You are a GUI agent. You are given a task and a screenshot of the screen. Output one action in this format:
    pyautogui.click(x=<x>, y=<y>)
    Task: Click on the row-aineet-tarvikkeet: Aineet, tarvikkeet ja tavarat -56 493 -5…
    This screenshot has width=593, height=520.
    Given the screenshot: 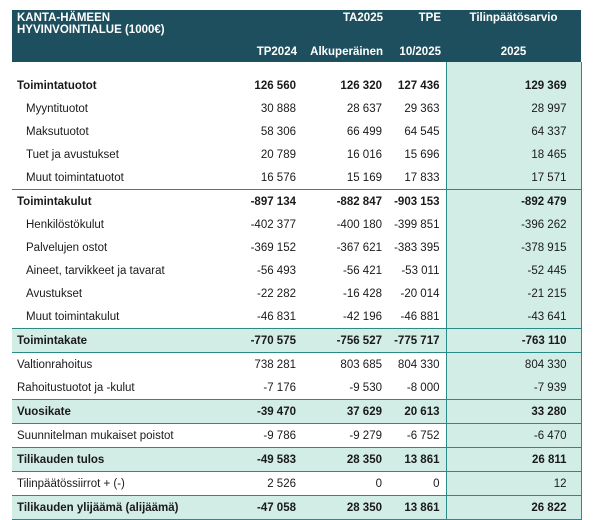 What is the action you would take?
    pyautogui.click(x=297, y=270)
    